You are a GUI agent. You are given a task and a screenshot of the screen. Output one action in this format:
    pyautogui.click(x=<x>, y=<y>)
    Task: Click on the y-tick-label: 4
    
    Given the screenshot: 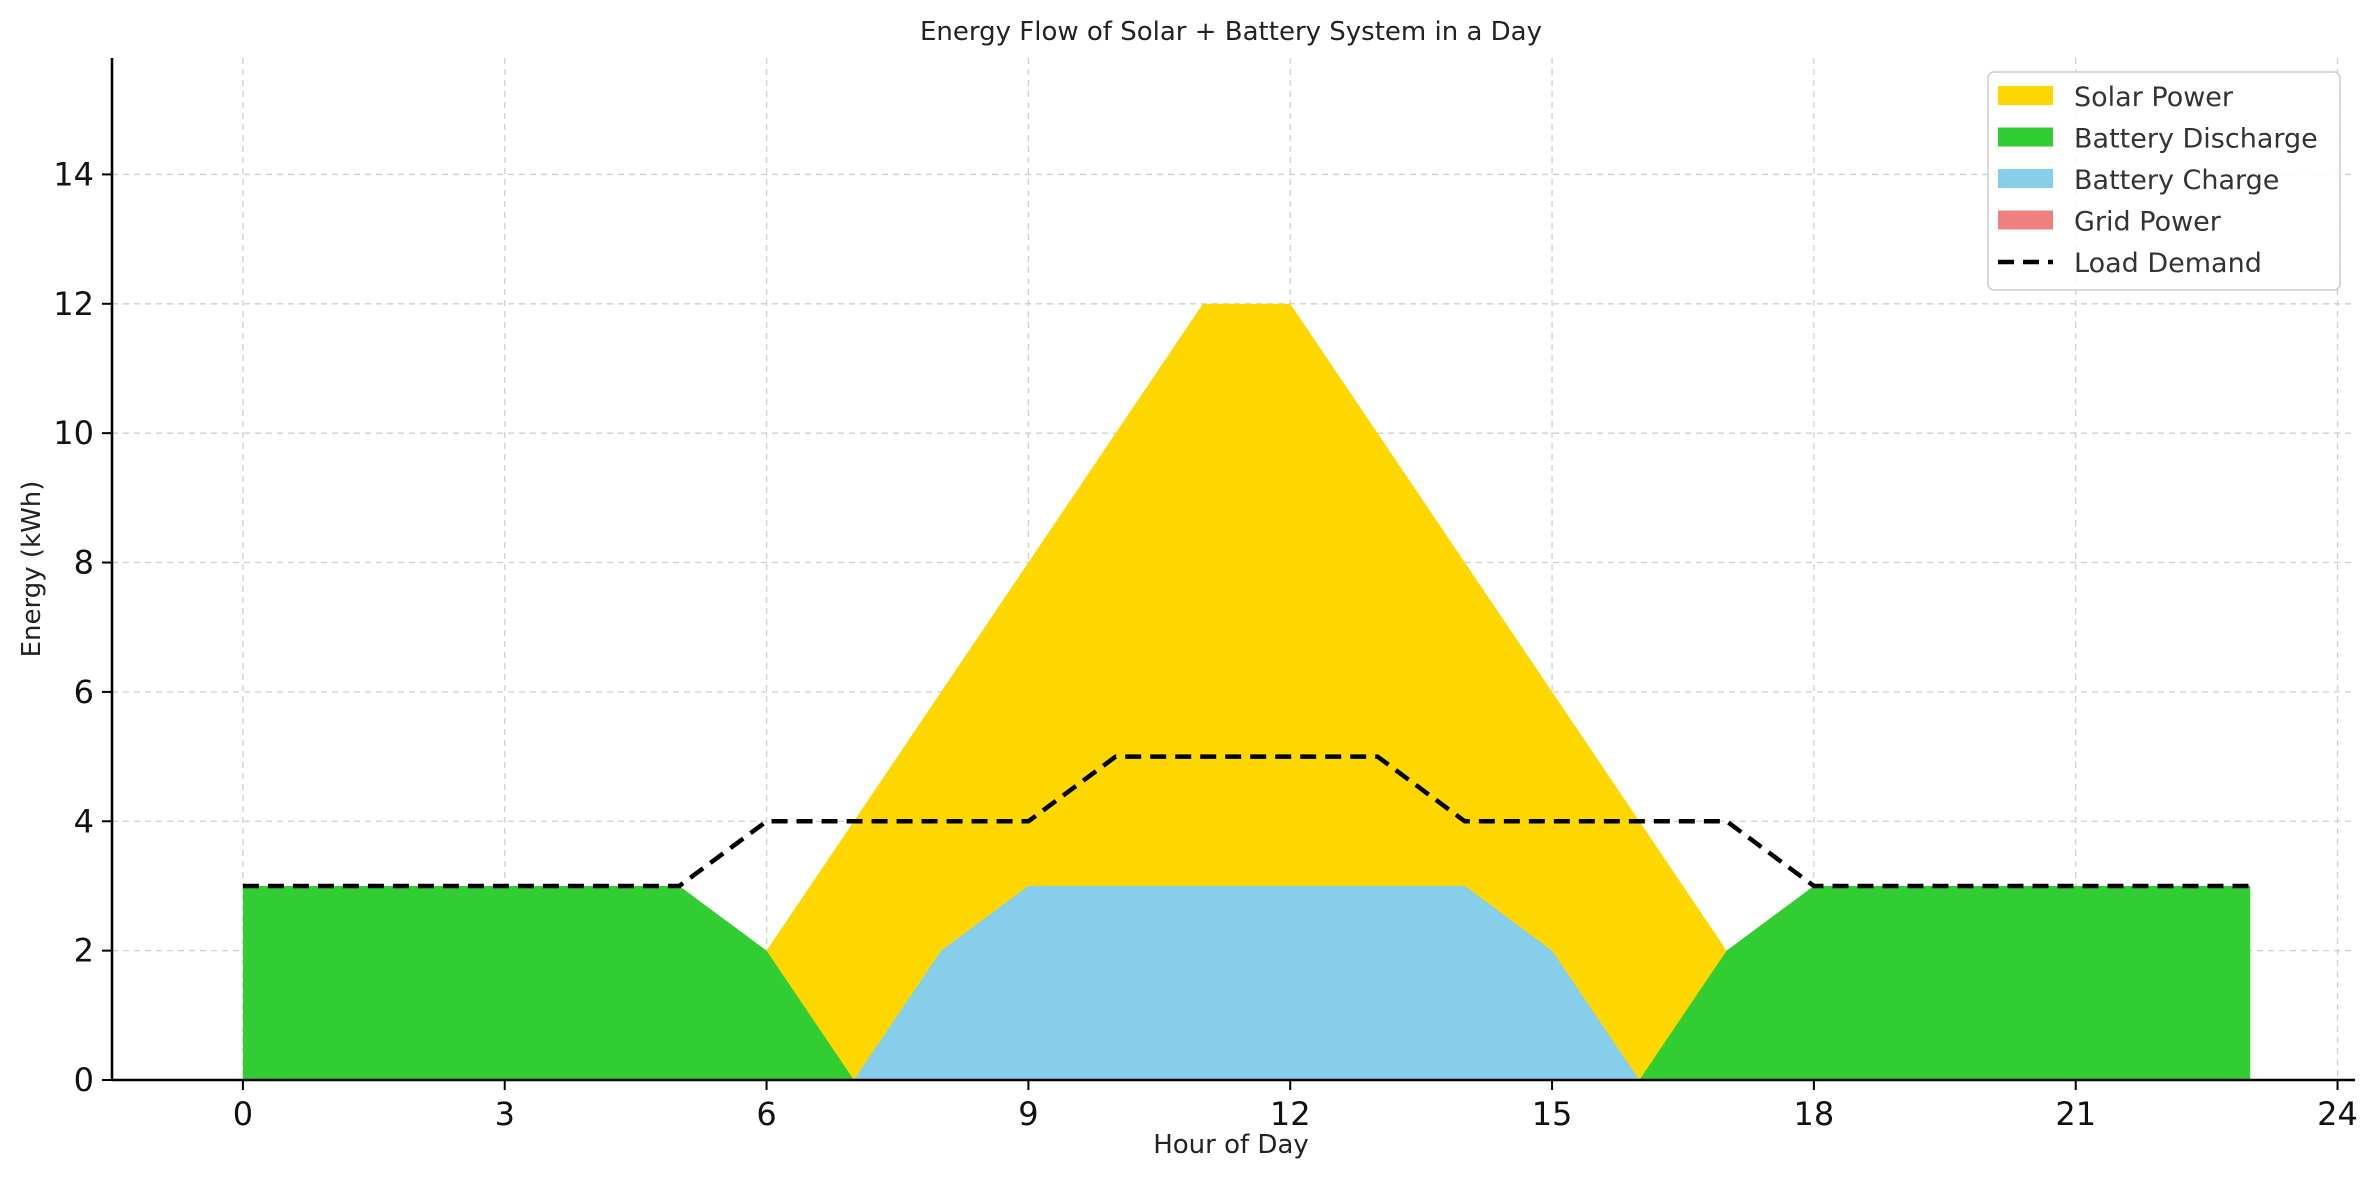 What is the action you would take?
    pyautogui.click(x=84, y=821)
    